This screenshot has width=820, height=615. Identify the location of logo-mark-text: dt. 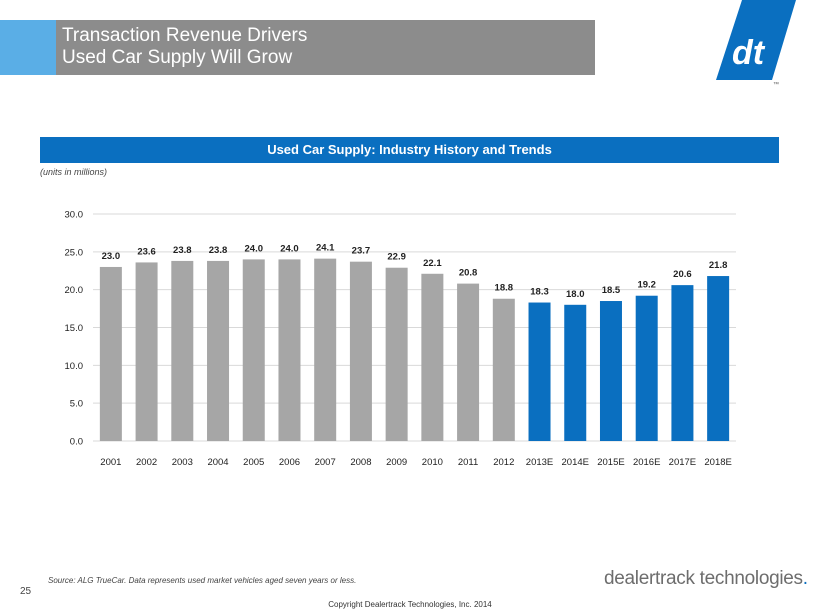
(749, 53).